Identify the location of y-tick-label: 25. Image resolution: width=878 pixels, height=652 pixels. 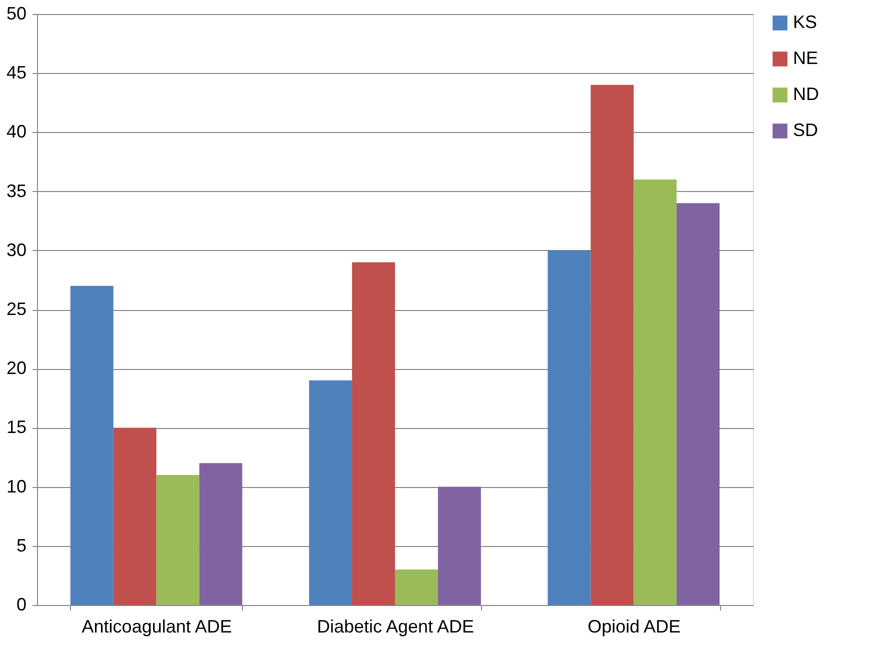
(16, 309).